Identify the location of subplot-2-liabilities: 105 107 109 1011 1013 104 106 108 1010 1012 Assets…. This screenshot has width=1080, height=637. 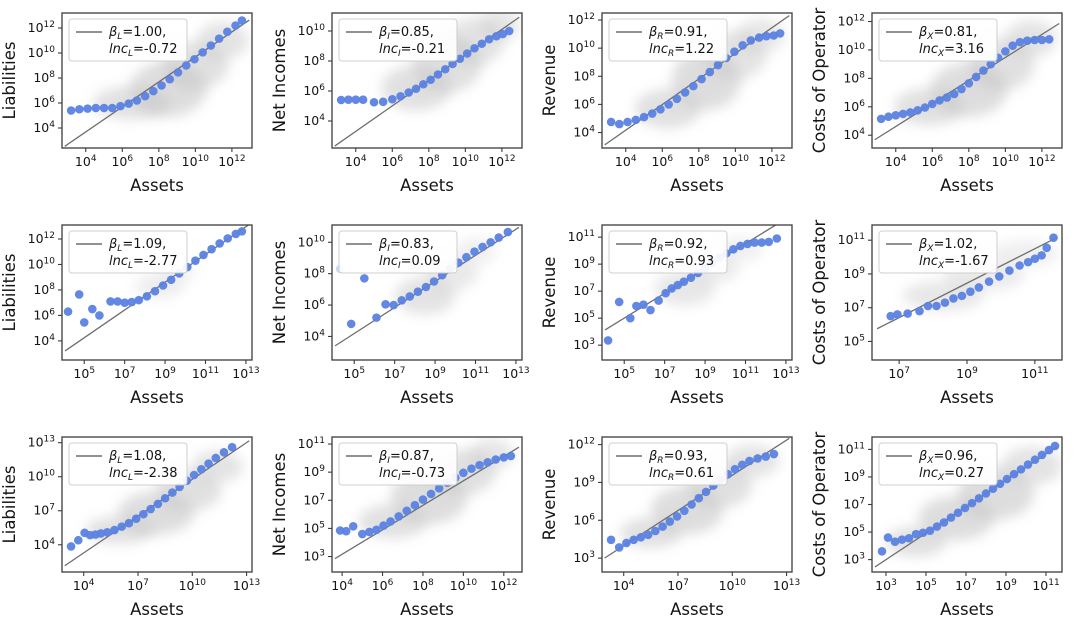
(135, 318).